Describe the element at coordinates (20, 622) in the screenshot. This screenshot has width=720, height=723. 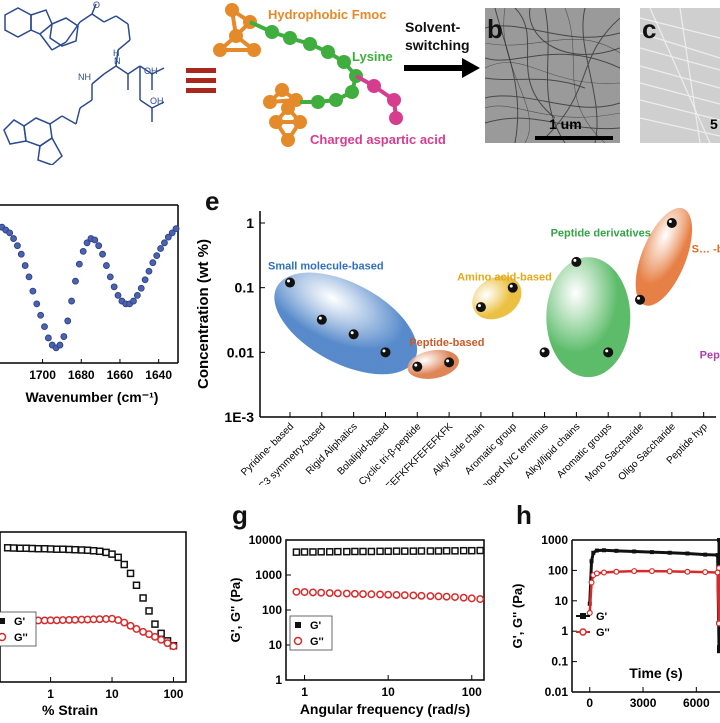
I see `f-legend-label-gp: G'` at that location.